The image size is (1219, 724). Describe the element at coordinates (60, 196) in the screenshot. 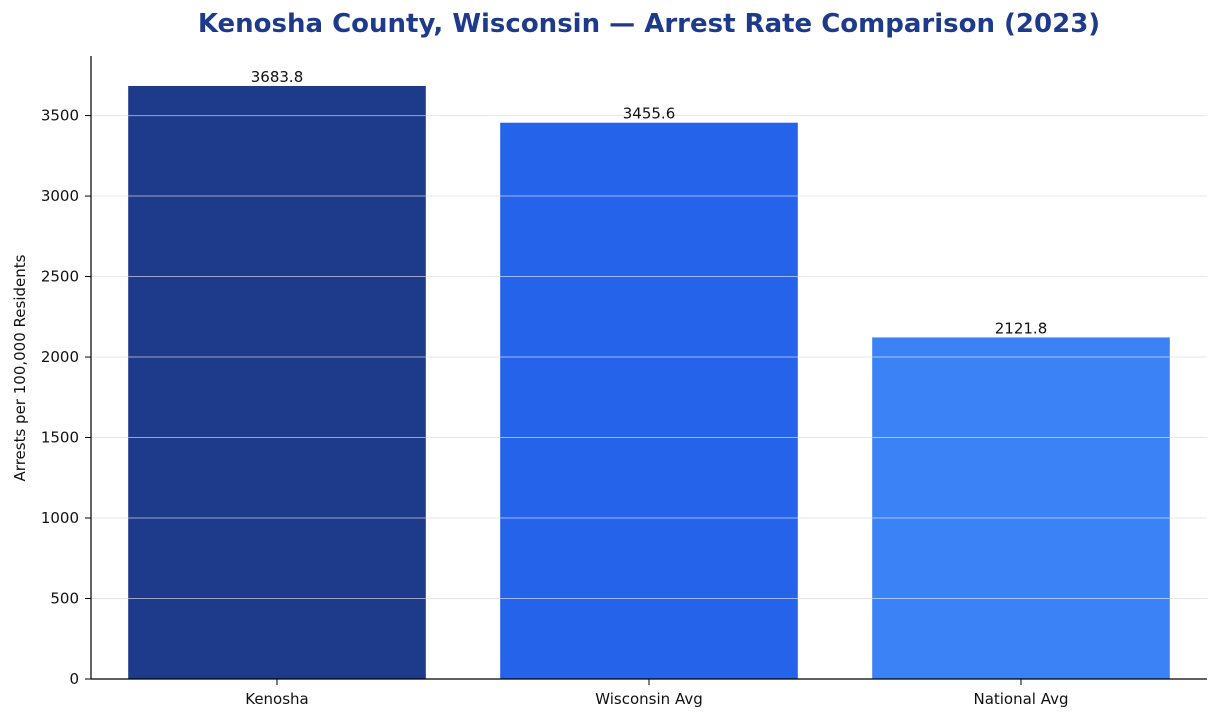

I see `y-tick-label: 3000` at that location.